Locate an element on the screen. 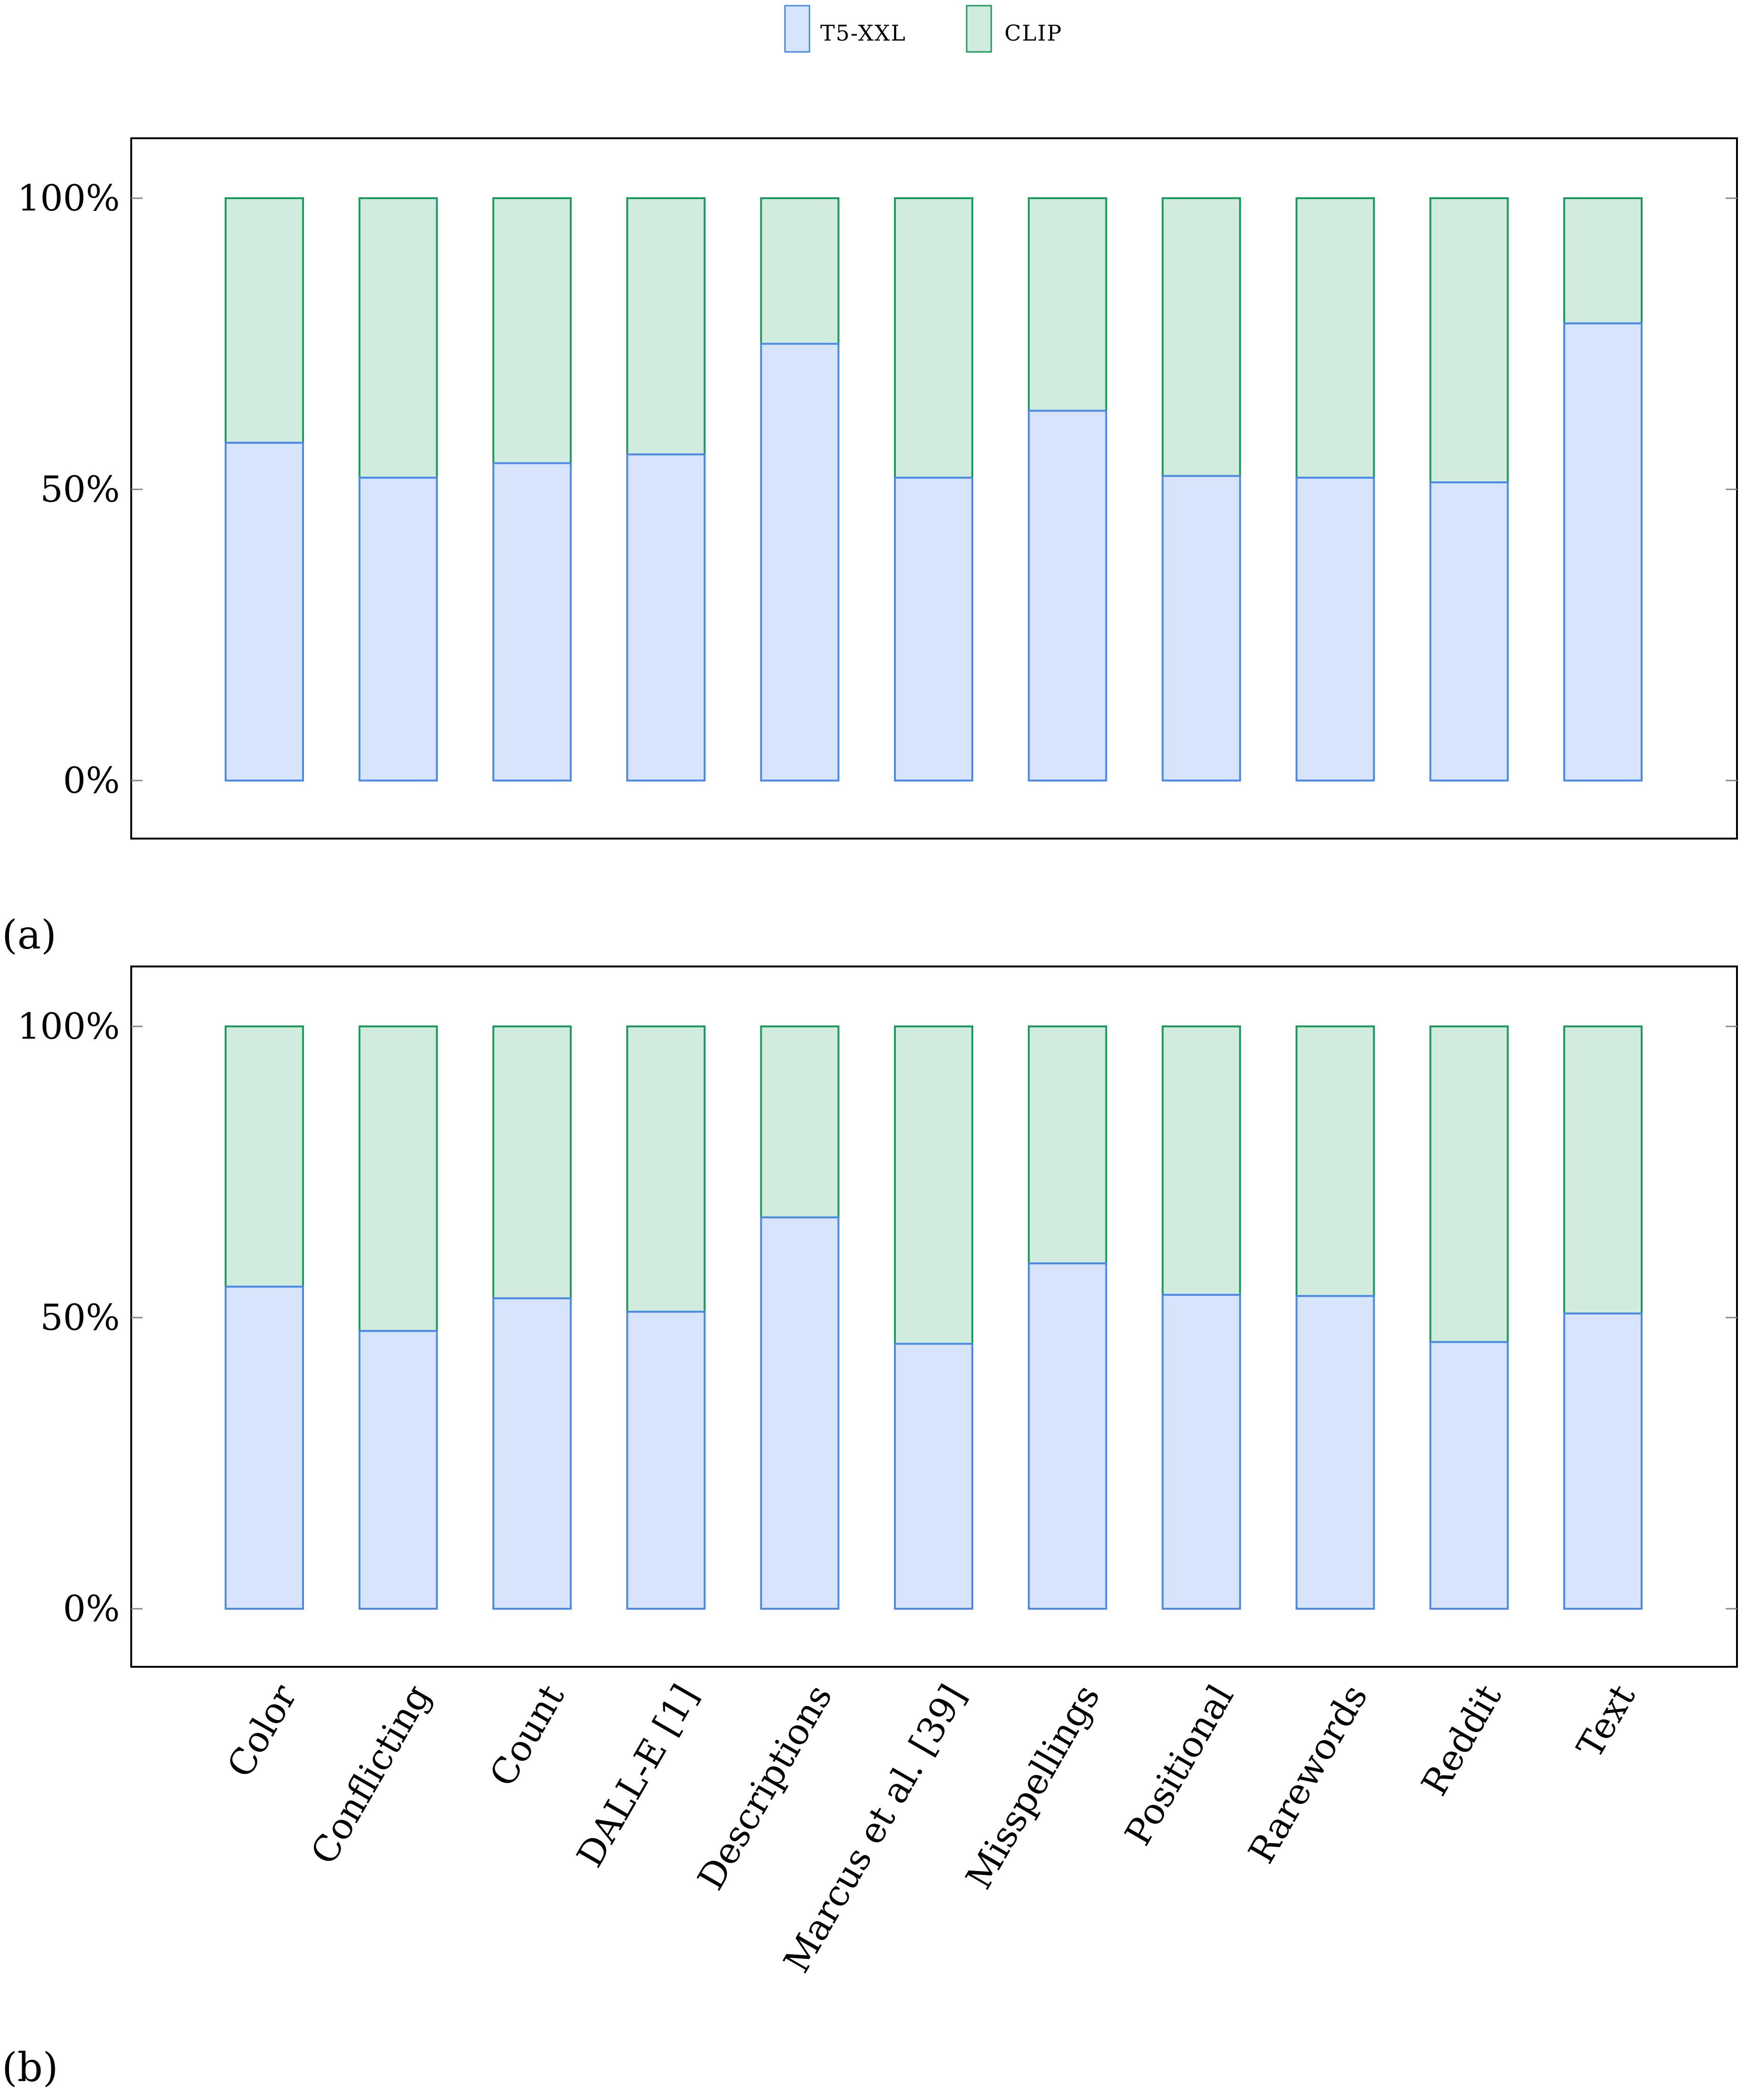 The image size is (1745, 2100). legend-label-t5: T5-XXL is located at coordinates (863, 33).